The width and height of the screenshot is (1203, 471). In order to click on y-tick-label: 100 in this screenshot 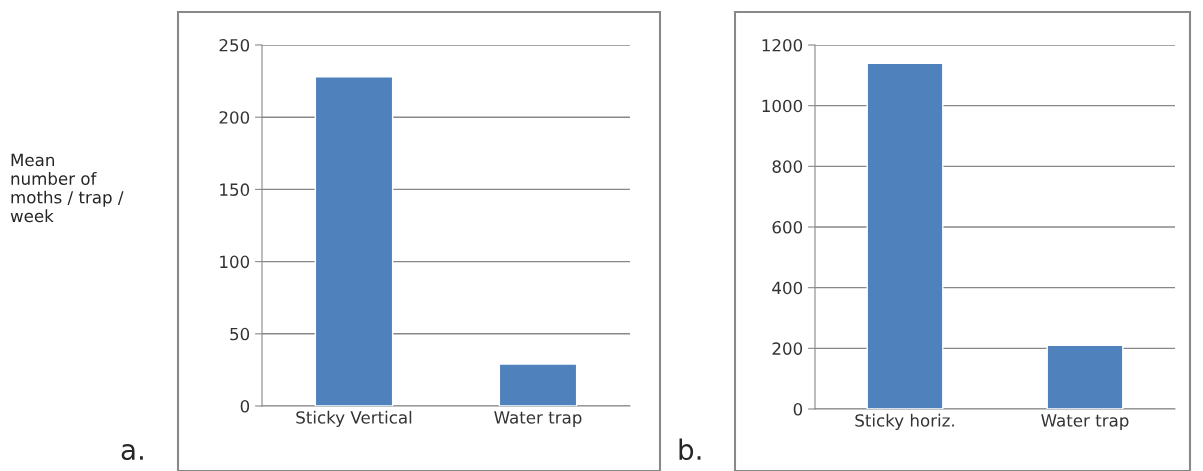, I will do `click(235, 262)`.